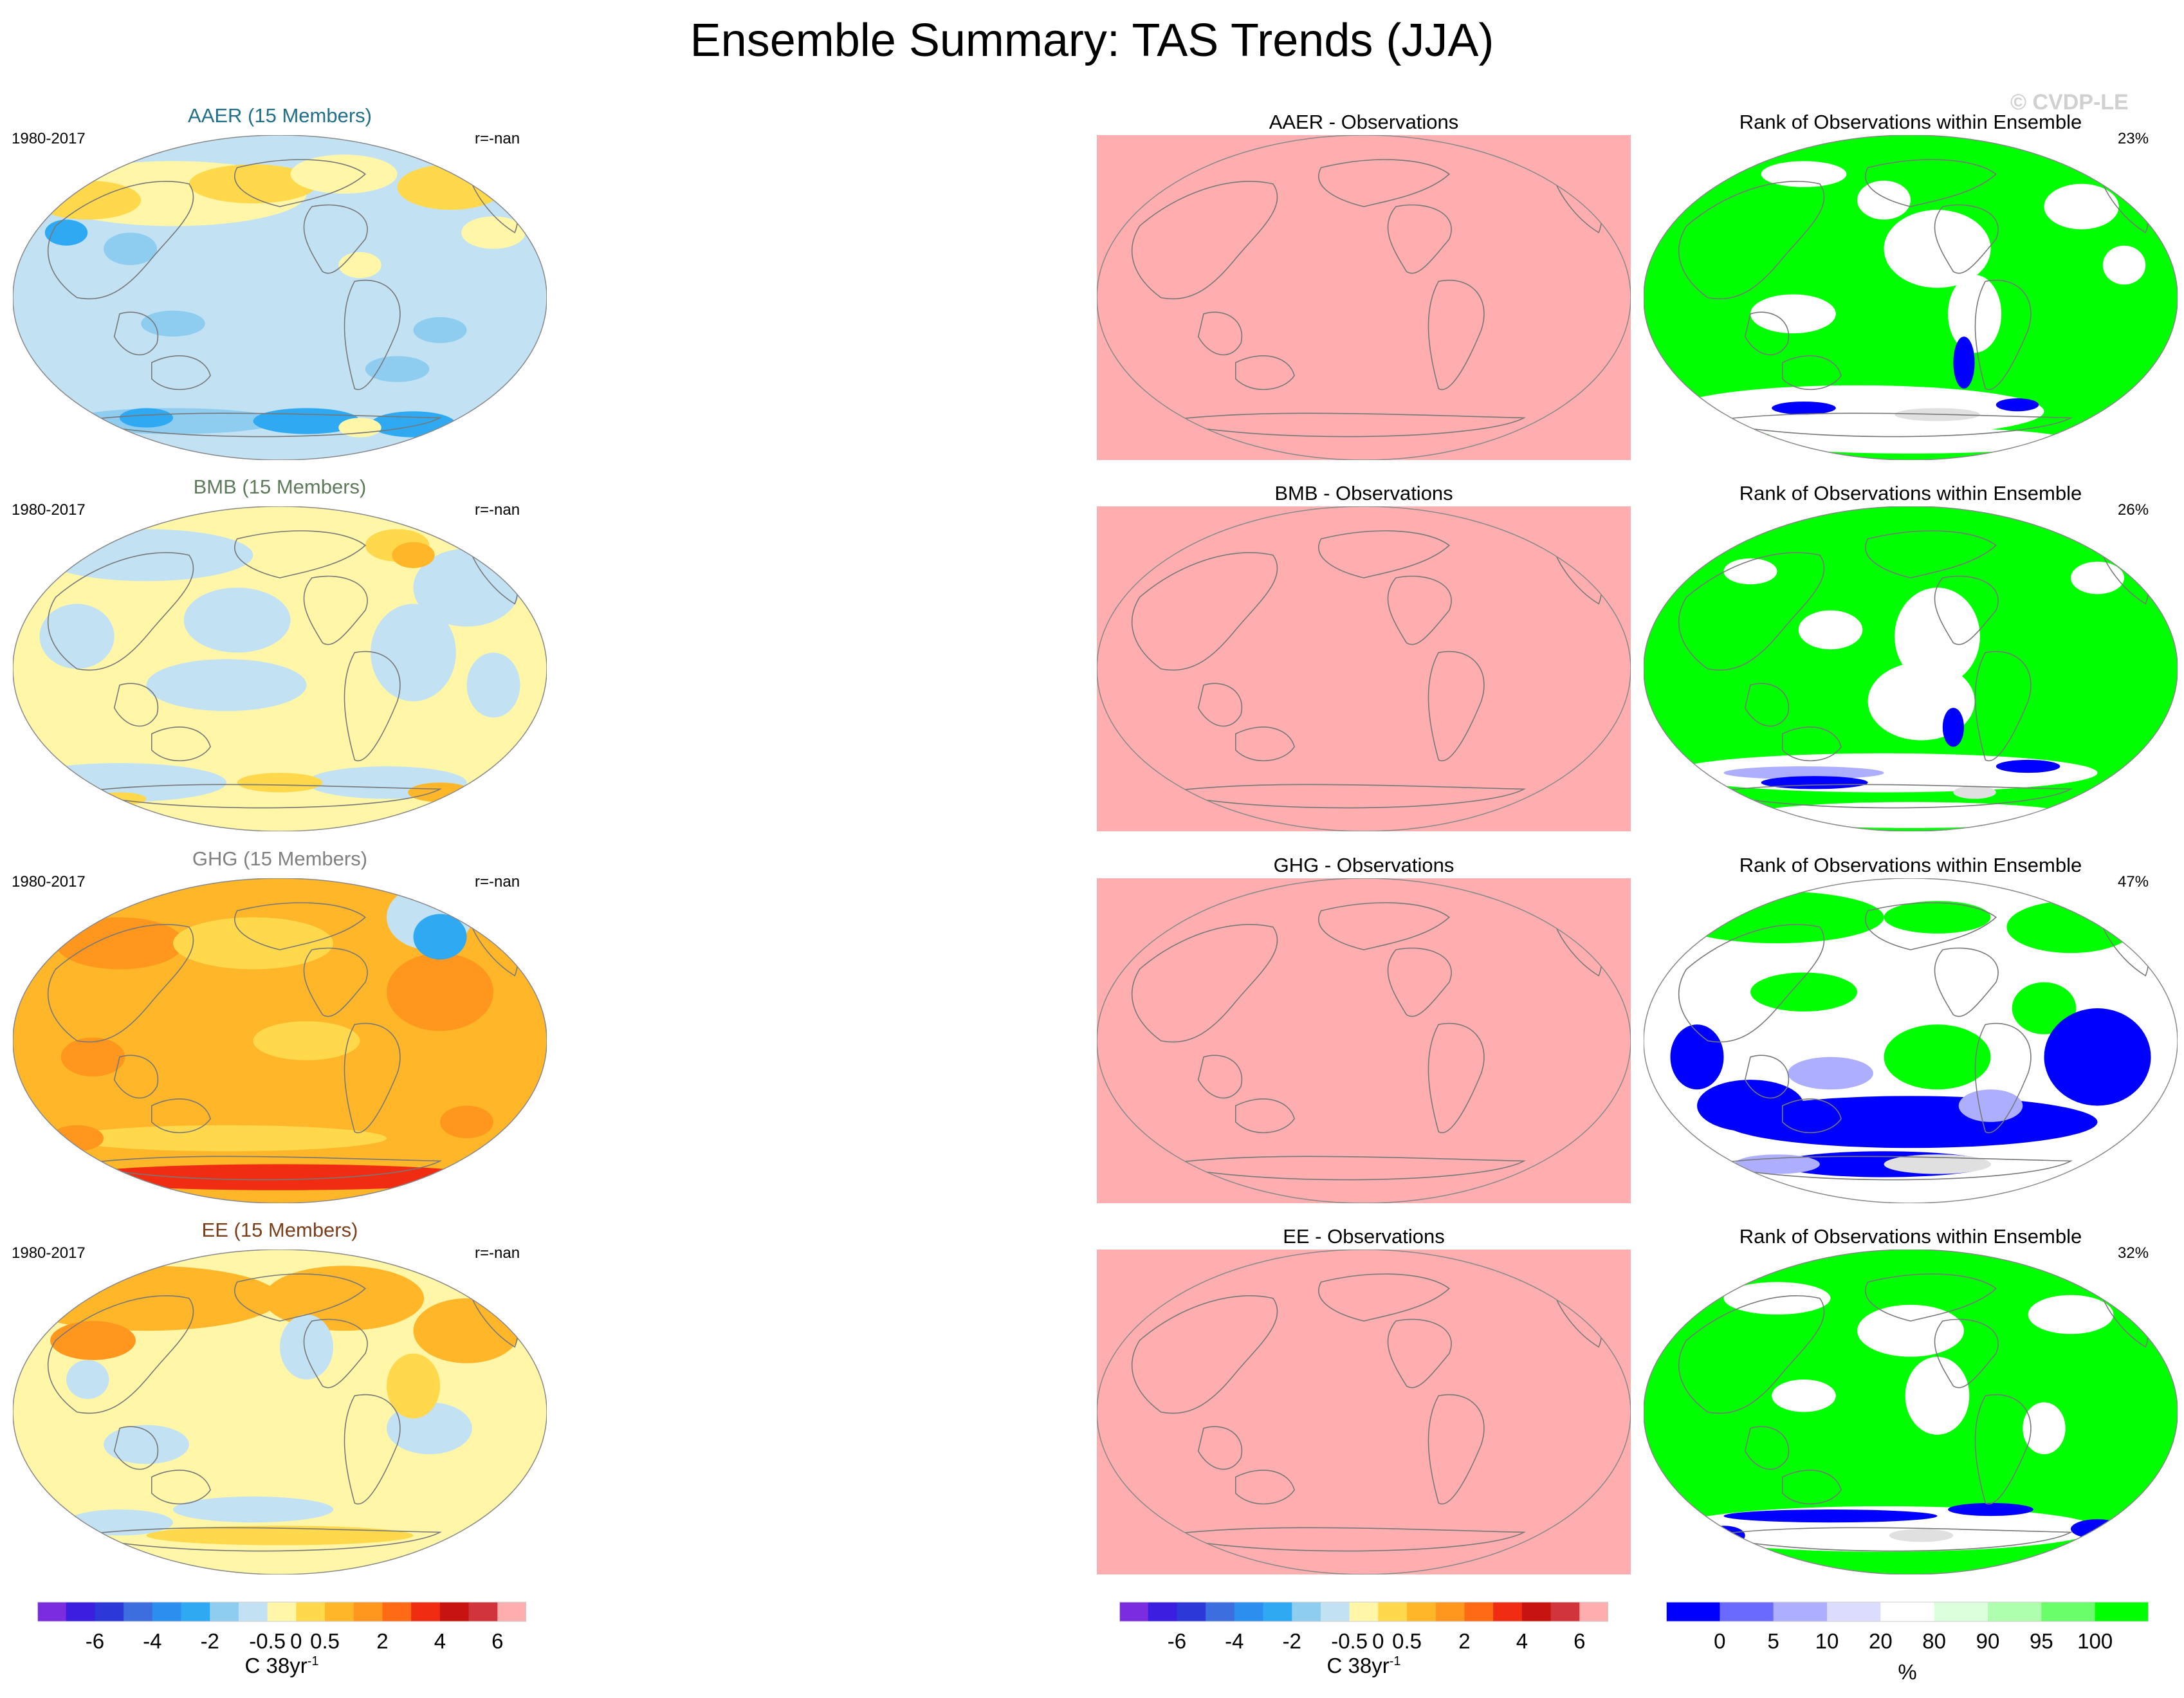 The width and height of the screenshot is (2184, 1698). What do you see at coordinates (1773, 1641) in the screenshot?
I see `colorbar-tick-label: 5` at bounding box center [1773, 1641].